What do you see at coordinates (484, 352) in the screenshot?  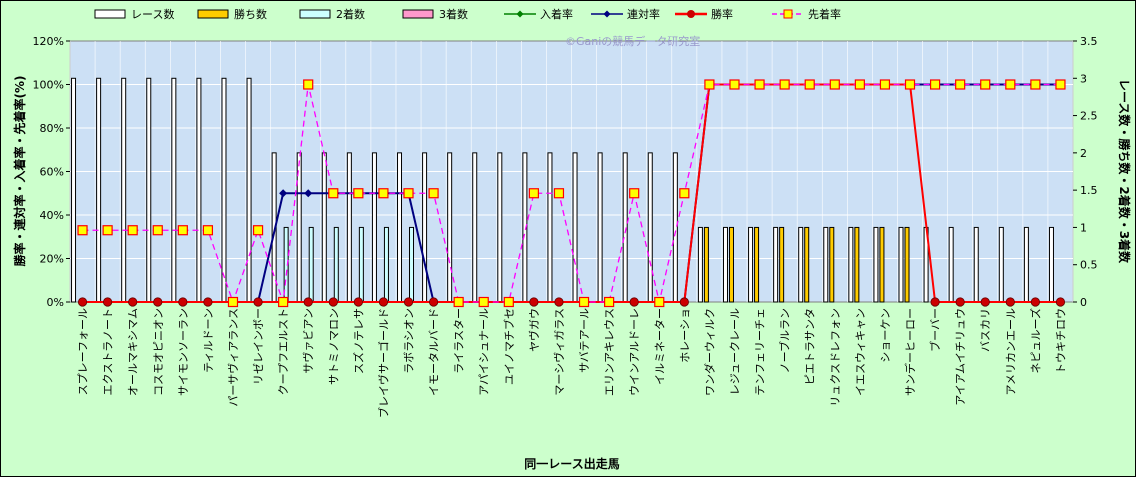 I see `x-tick-label: アパイシュナール` at bounding box center [484, 352].